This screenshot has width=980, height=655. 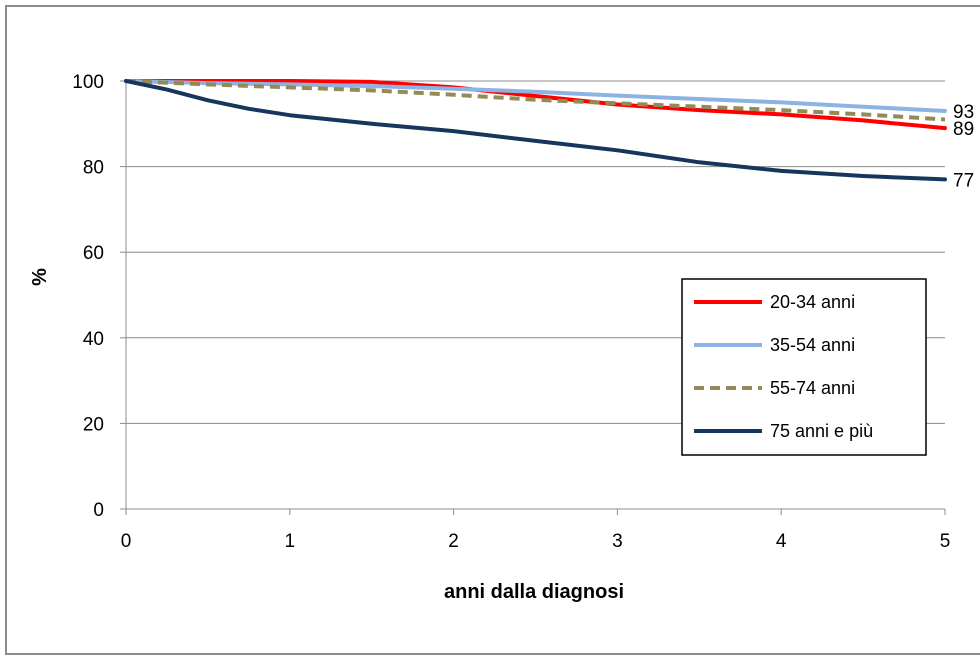 I want to click on y-tick-label: 60, so click(x=93, y=253).